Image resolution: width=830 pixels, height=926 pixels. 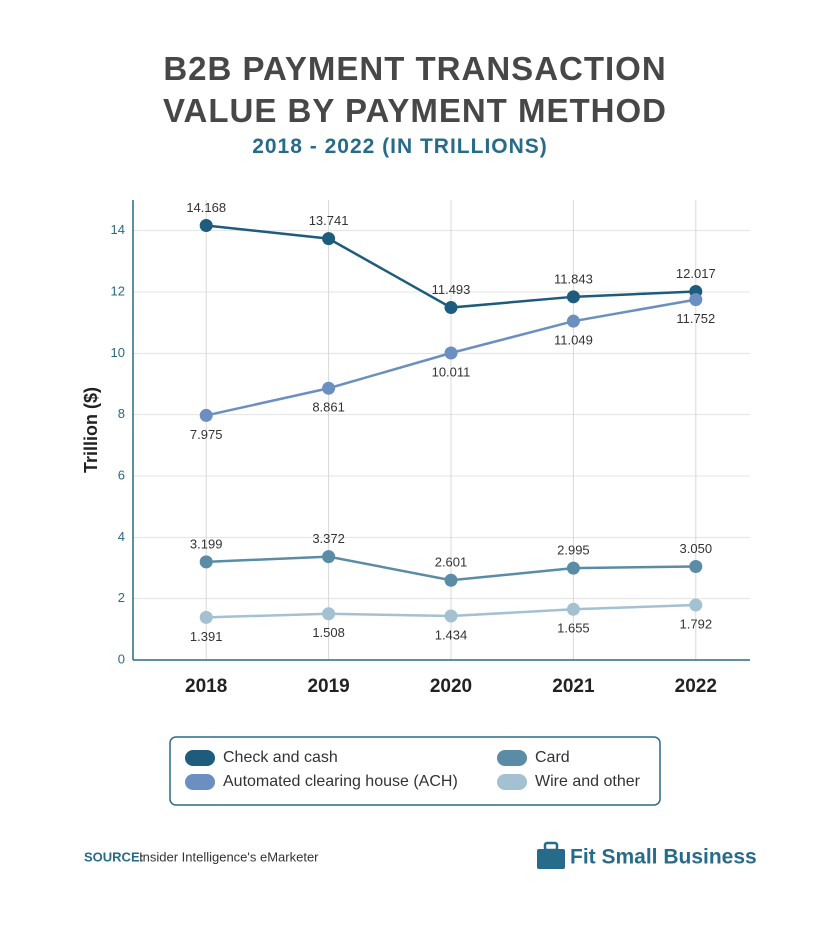 I want to click on data-label: 3.199, so click(x=206, y=543).